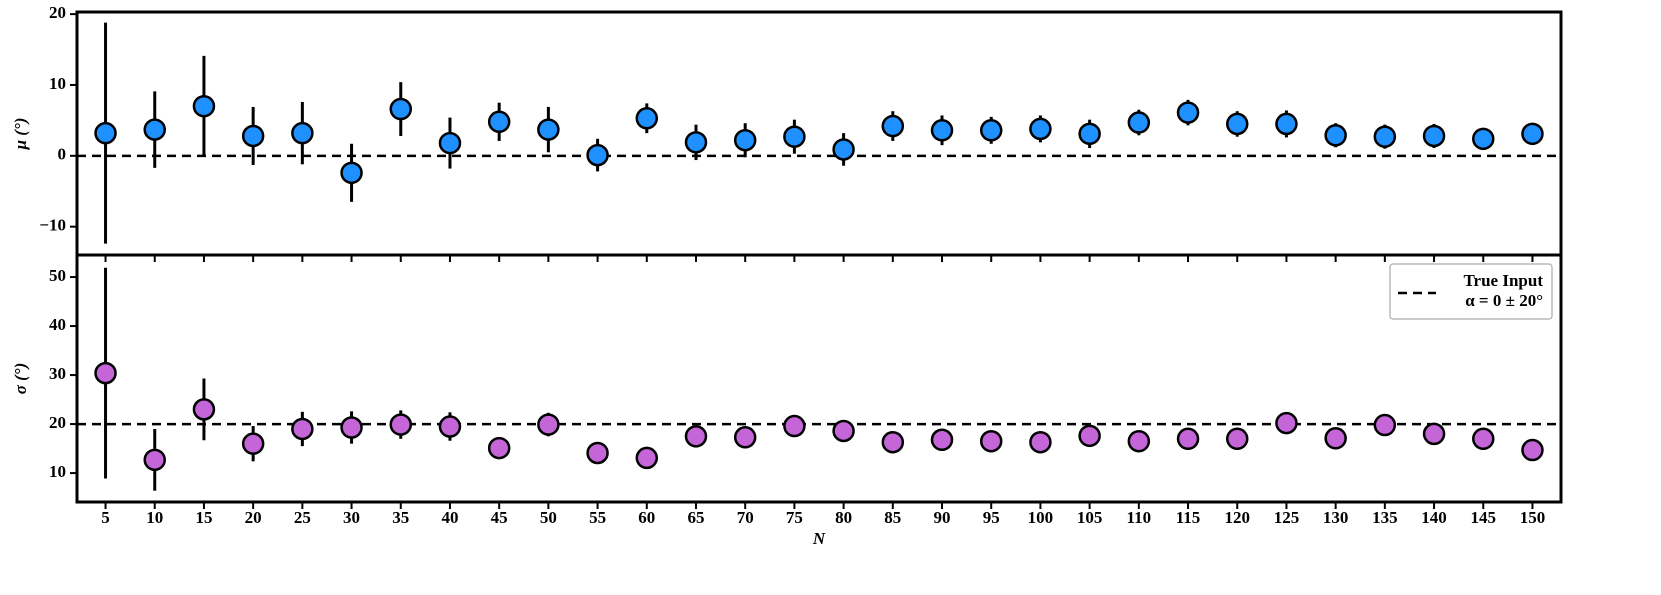 The height and width of the screenshot is (595, 1661). I want to click on legend-label: True Input, so click(1503, 280).